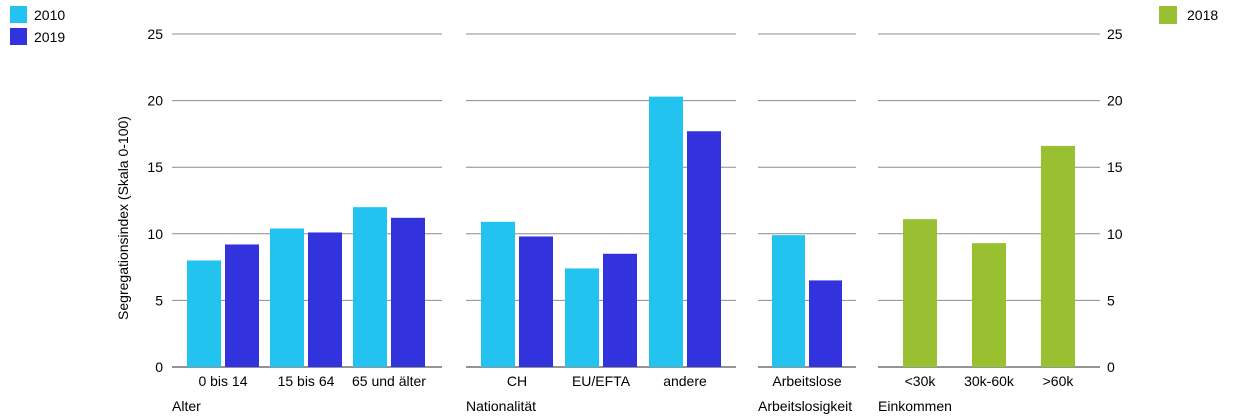 Image resolution: width=1260 pixels, height=420 pixels. Describe the element at coordinates (306, 381) in the screenshot. I see `x-tick-label: 15 bis 64` at that location.